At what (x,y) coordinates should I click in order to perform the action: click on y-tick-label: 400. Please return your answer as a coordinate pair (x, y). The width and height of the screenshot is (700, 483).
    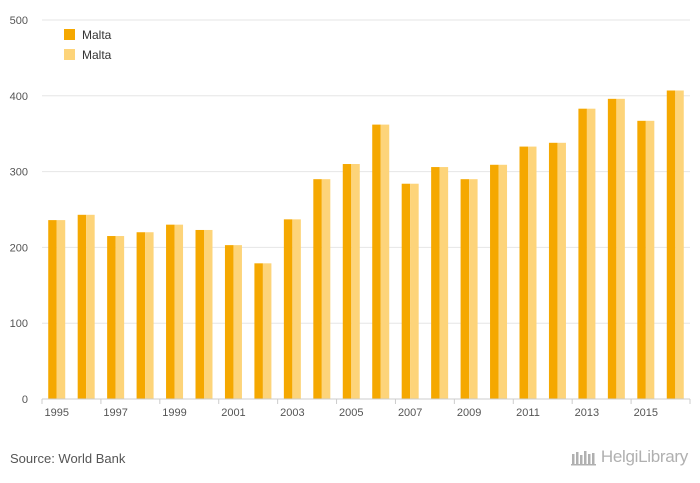
    Looking at the image, I should click on (19, 97).